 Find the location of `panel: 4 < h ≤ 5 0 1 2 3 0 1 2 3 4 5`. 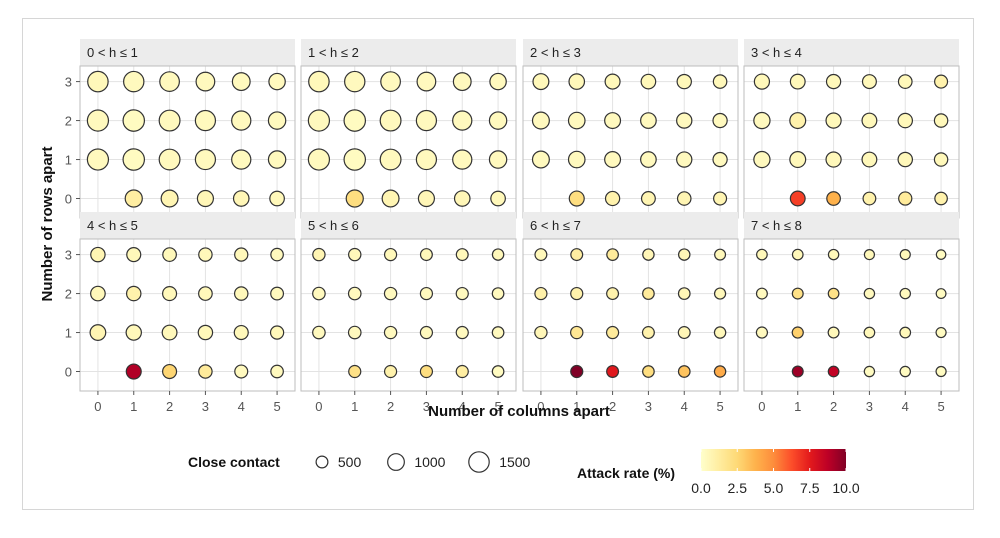

panel: 4 < h ≤ 5 0 1 2 3 0 1 2 3 4 5 is located at coordinates (180, 313).